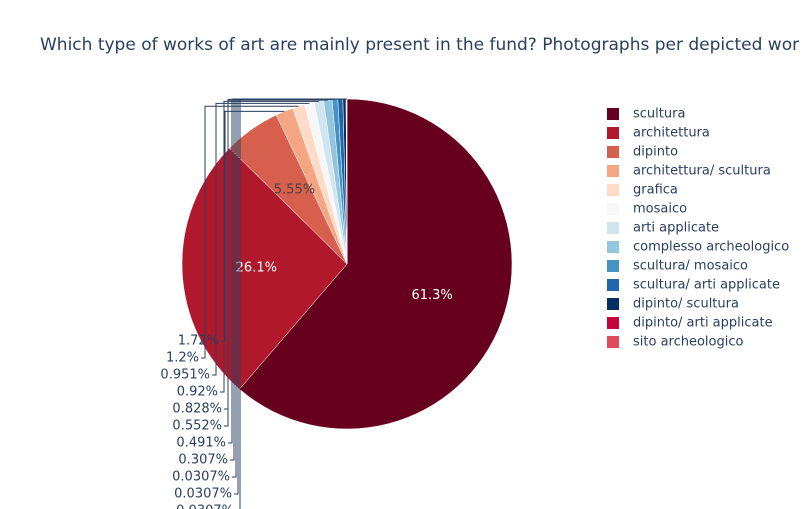  What do you see at coordinates (201, 443) in the screenshot?
I see `slice-label: 0.491%` at bounding box center [201, 443].